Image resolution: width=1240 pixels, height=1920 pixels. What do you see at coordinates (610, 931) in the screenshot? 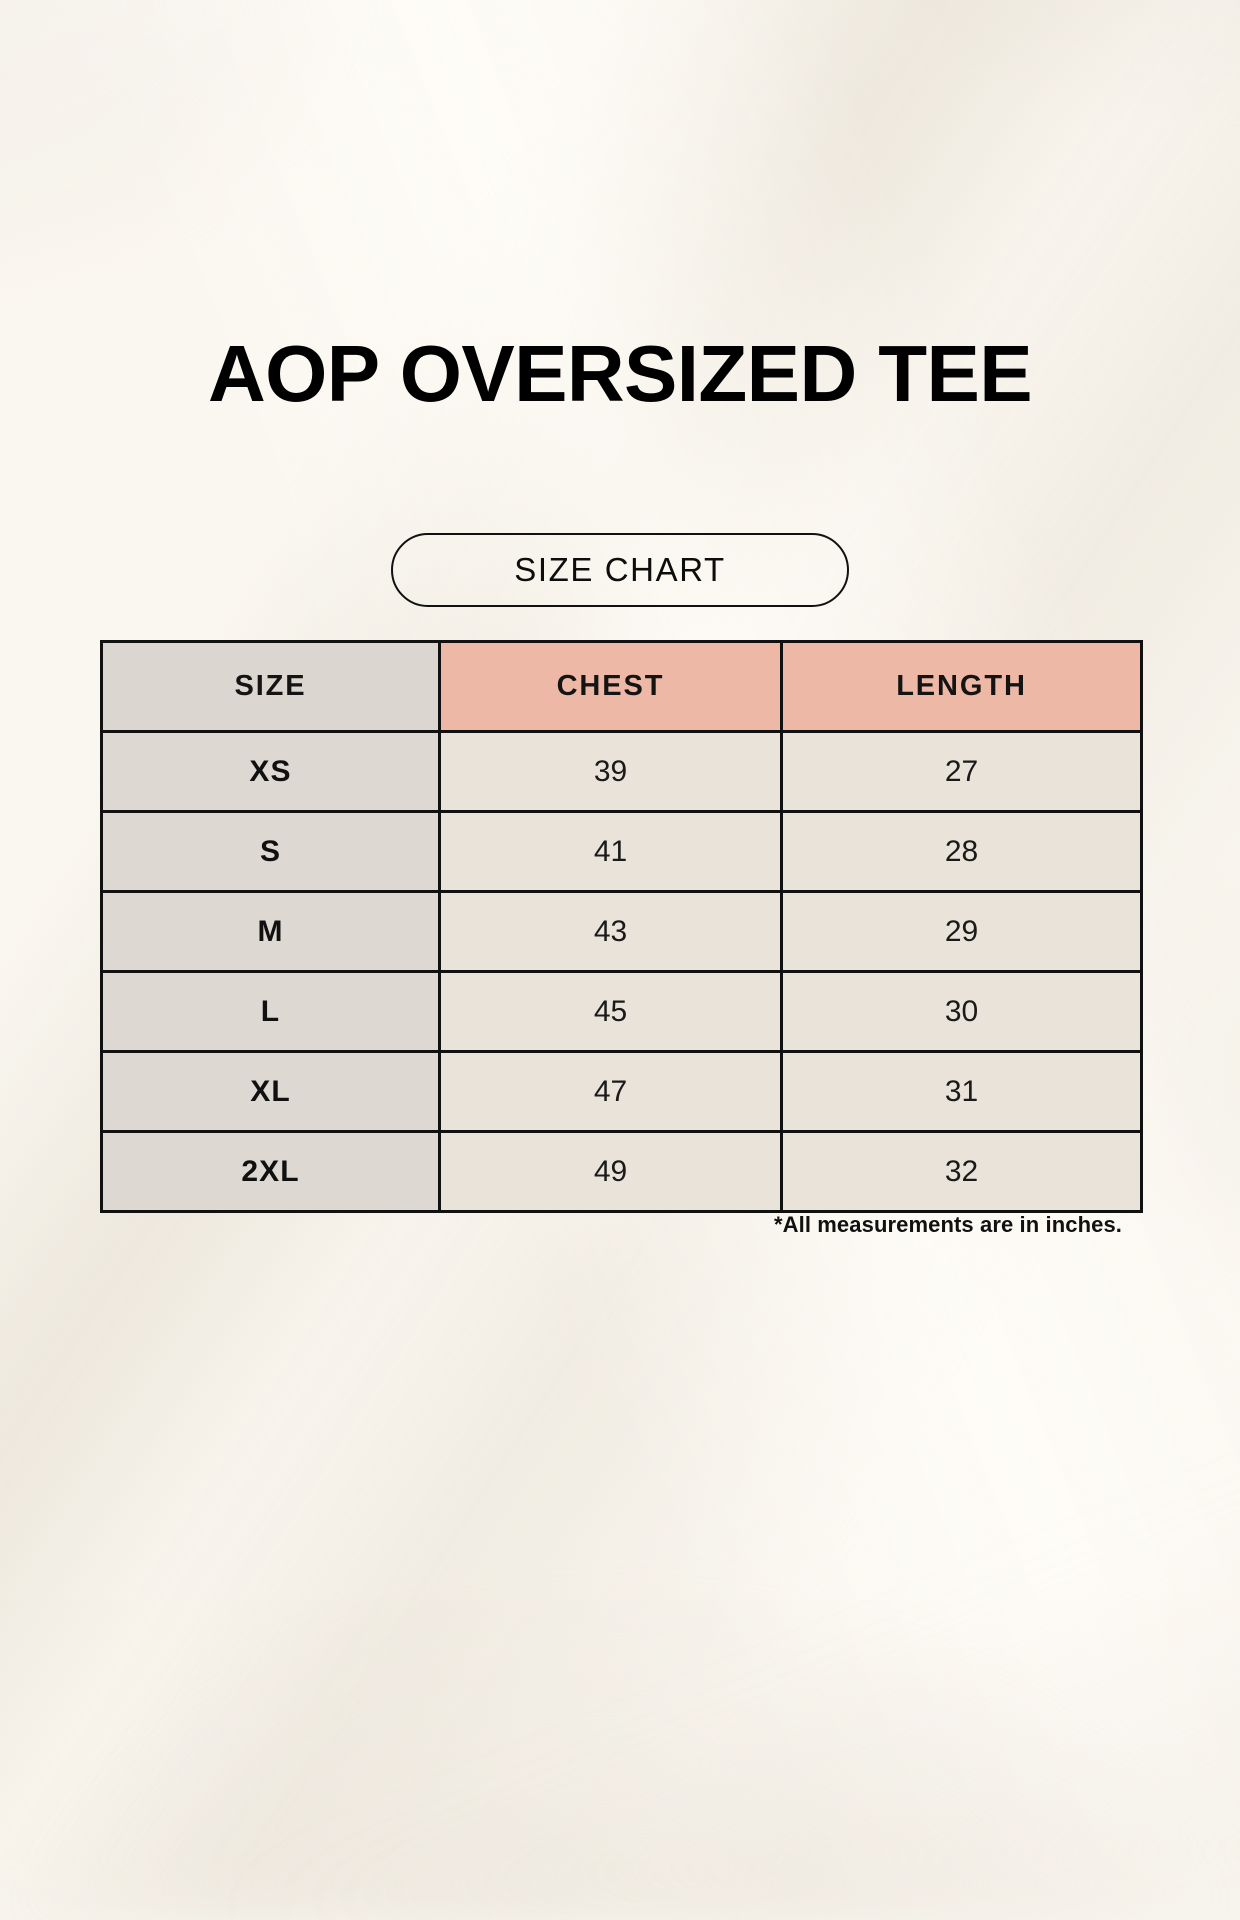
I see `cell-chest: 43` at bounding box center [610, 931].